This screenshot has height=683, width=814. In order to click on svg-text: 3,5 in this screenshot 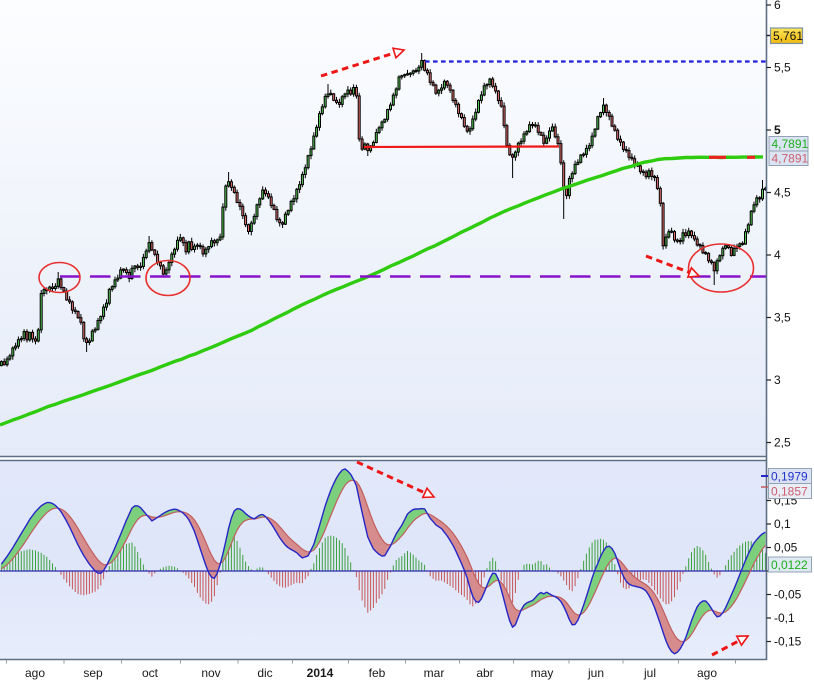, I will do `click(782, 318)`.